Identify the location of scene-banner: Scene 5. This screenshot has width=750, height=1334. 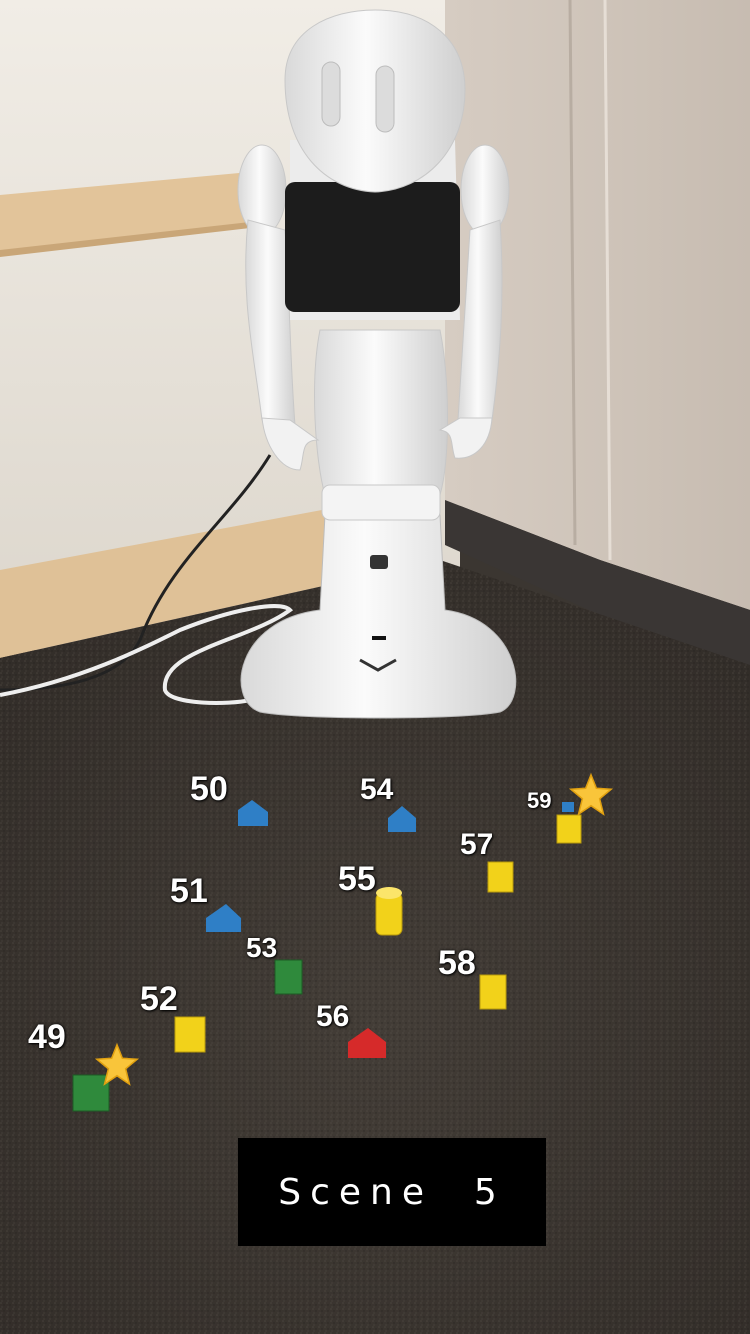
(392, 1192).